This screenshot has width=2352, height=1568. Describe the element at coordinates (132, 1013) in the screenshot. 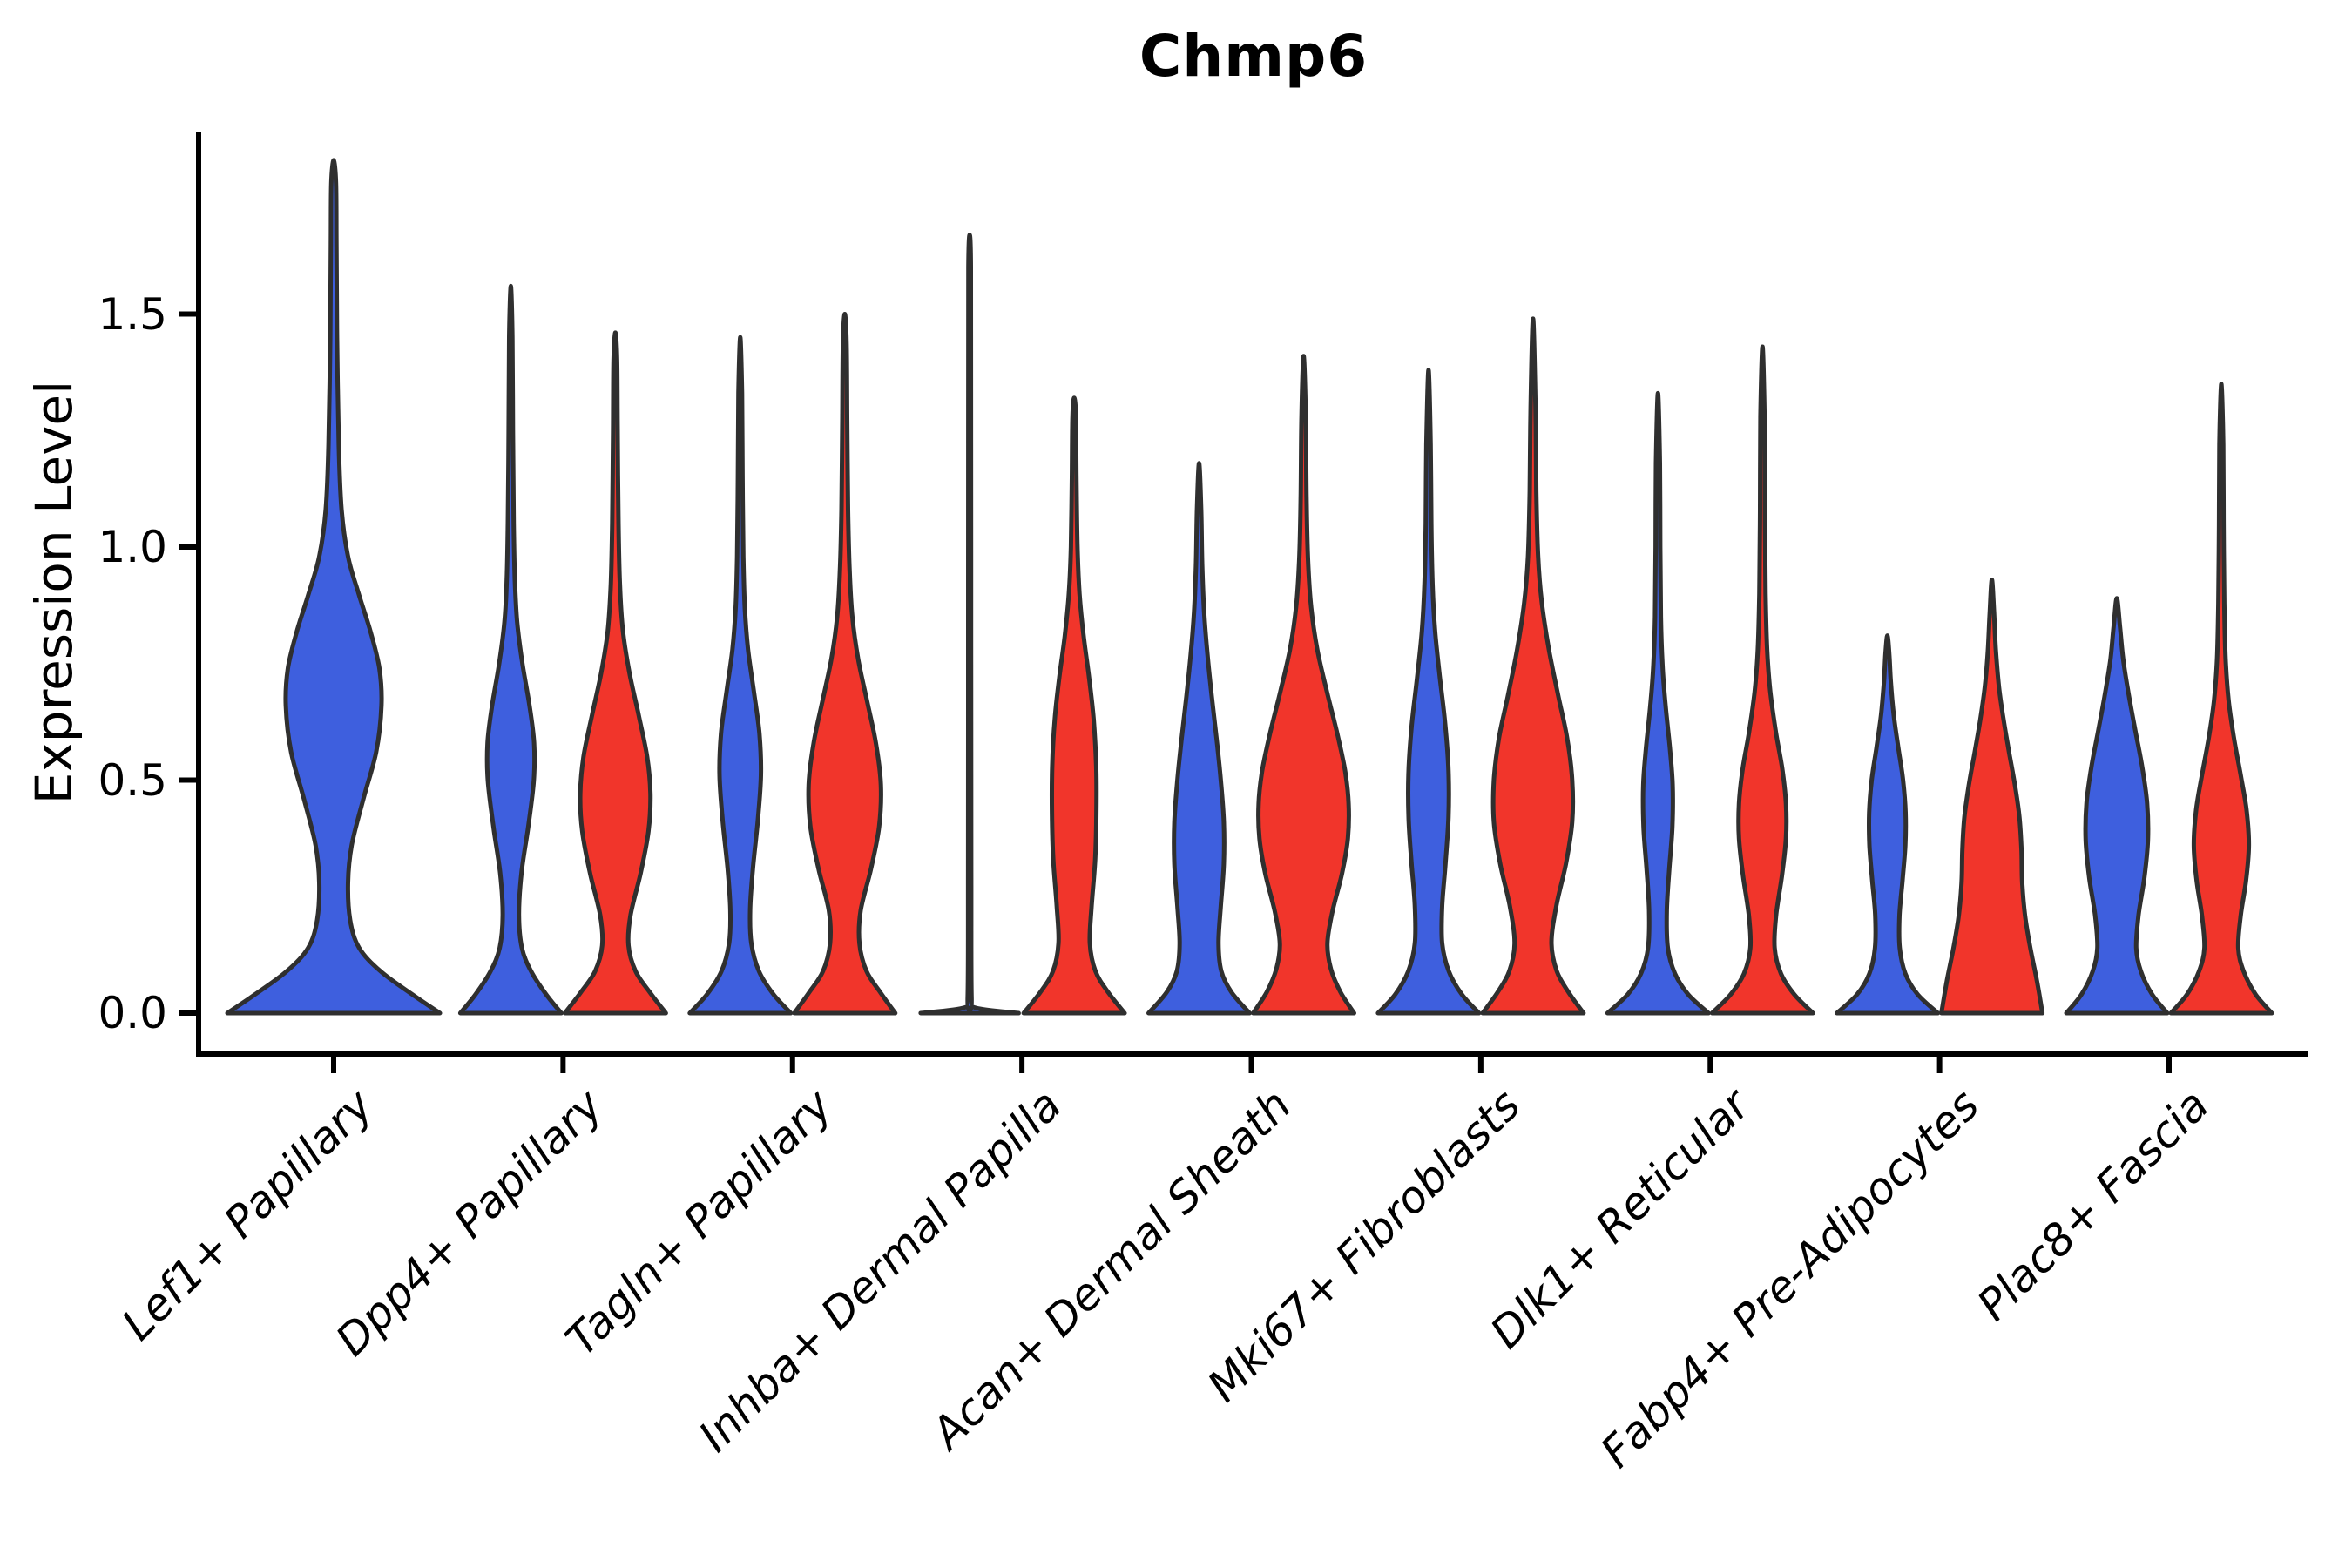

I see `y-tick-label: 0.0` at that location.